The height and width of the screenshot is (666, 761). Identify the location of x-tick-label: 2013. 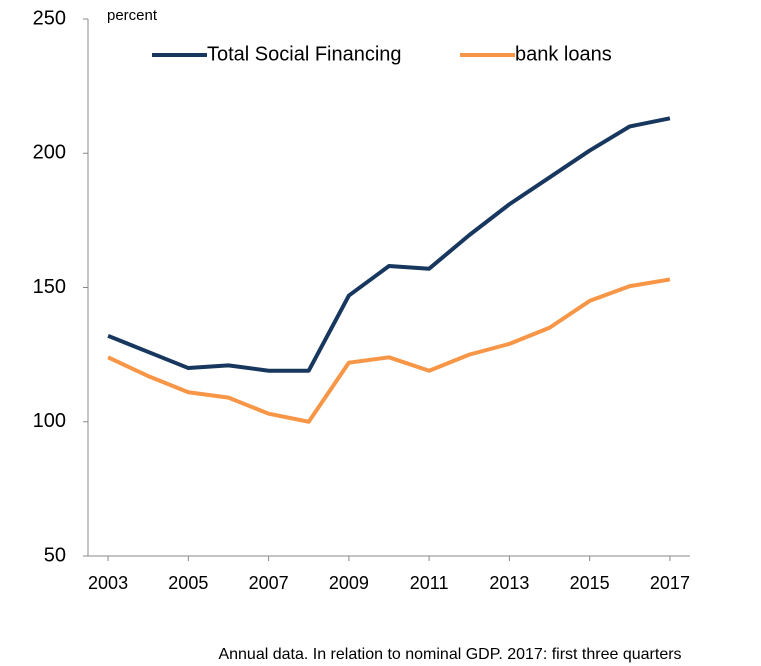
(509, 583).